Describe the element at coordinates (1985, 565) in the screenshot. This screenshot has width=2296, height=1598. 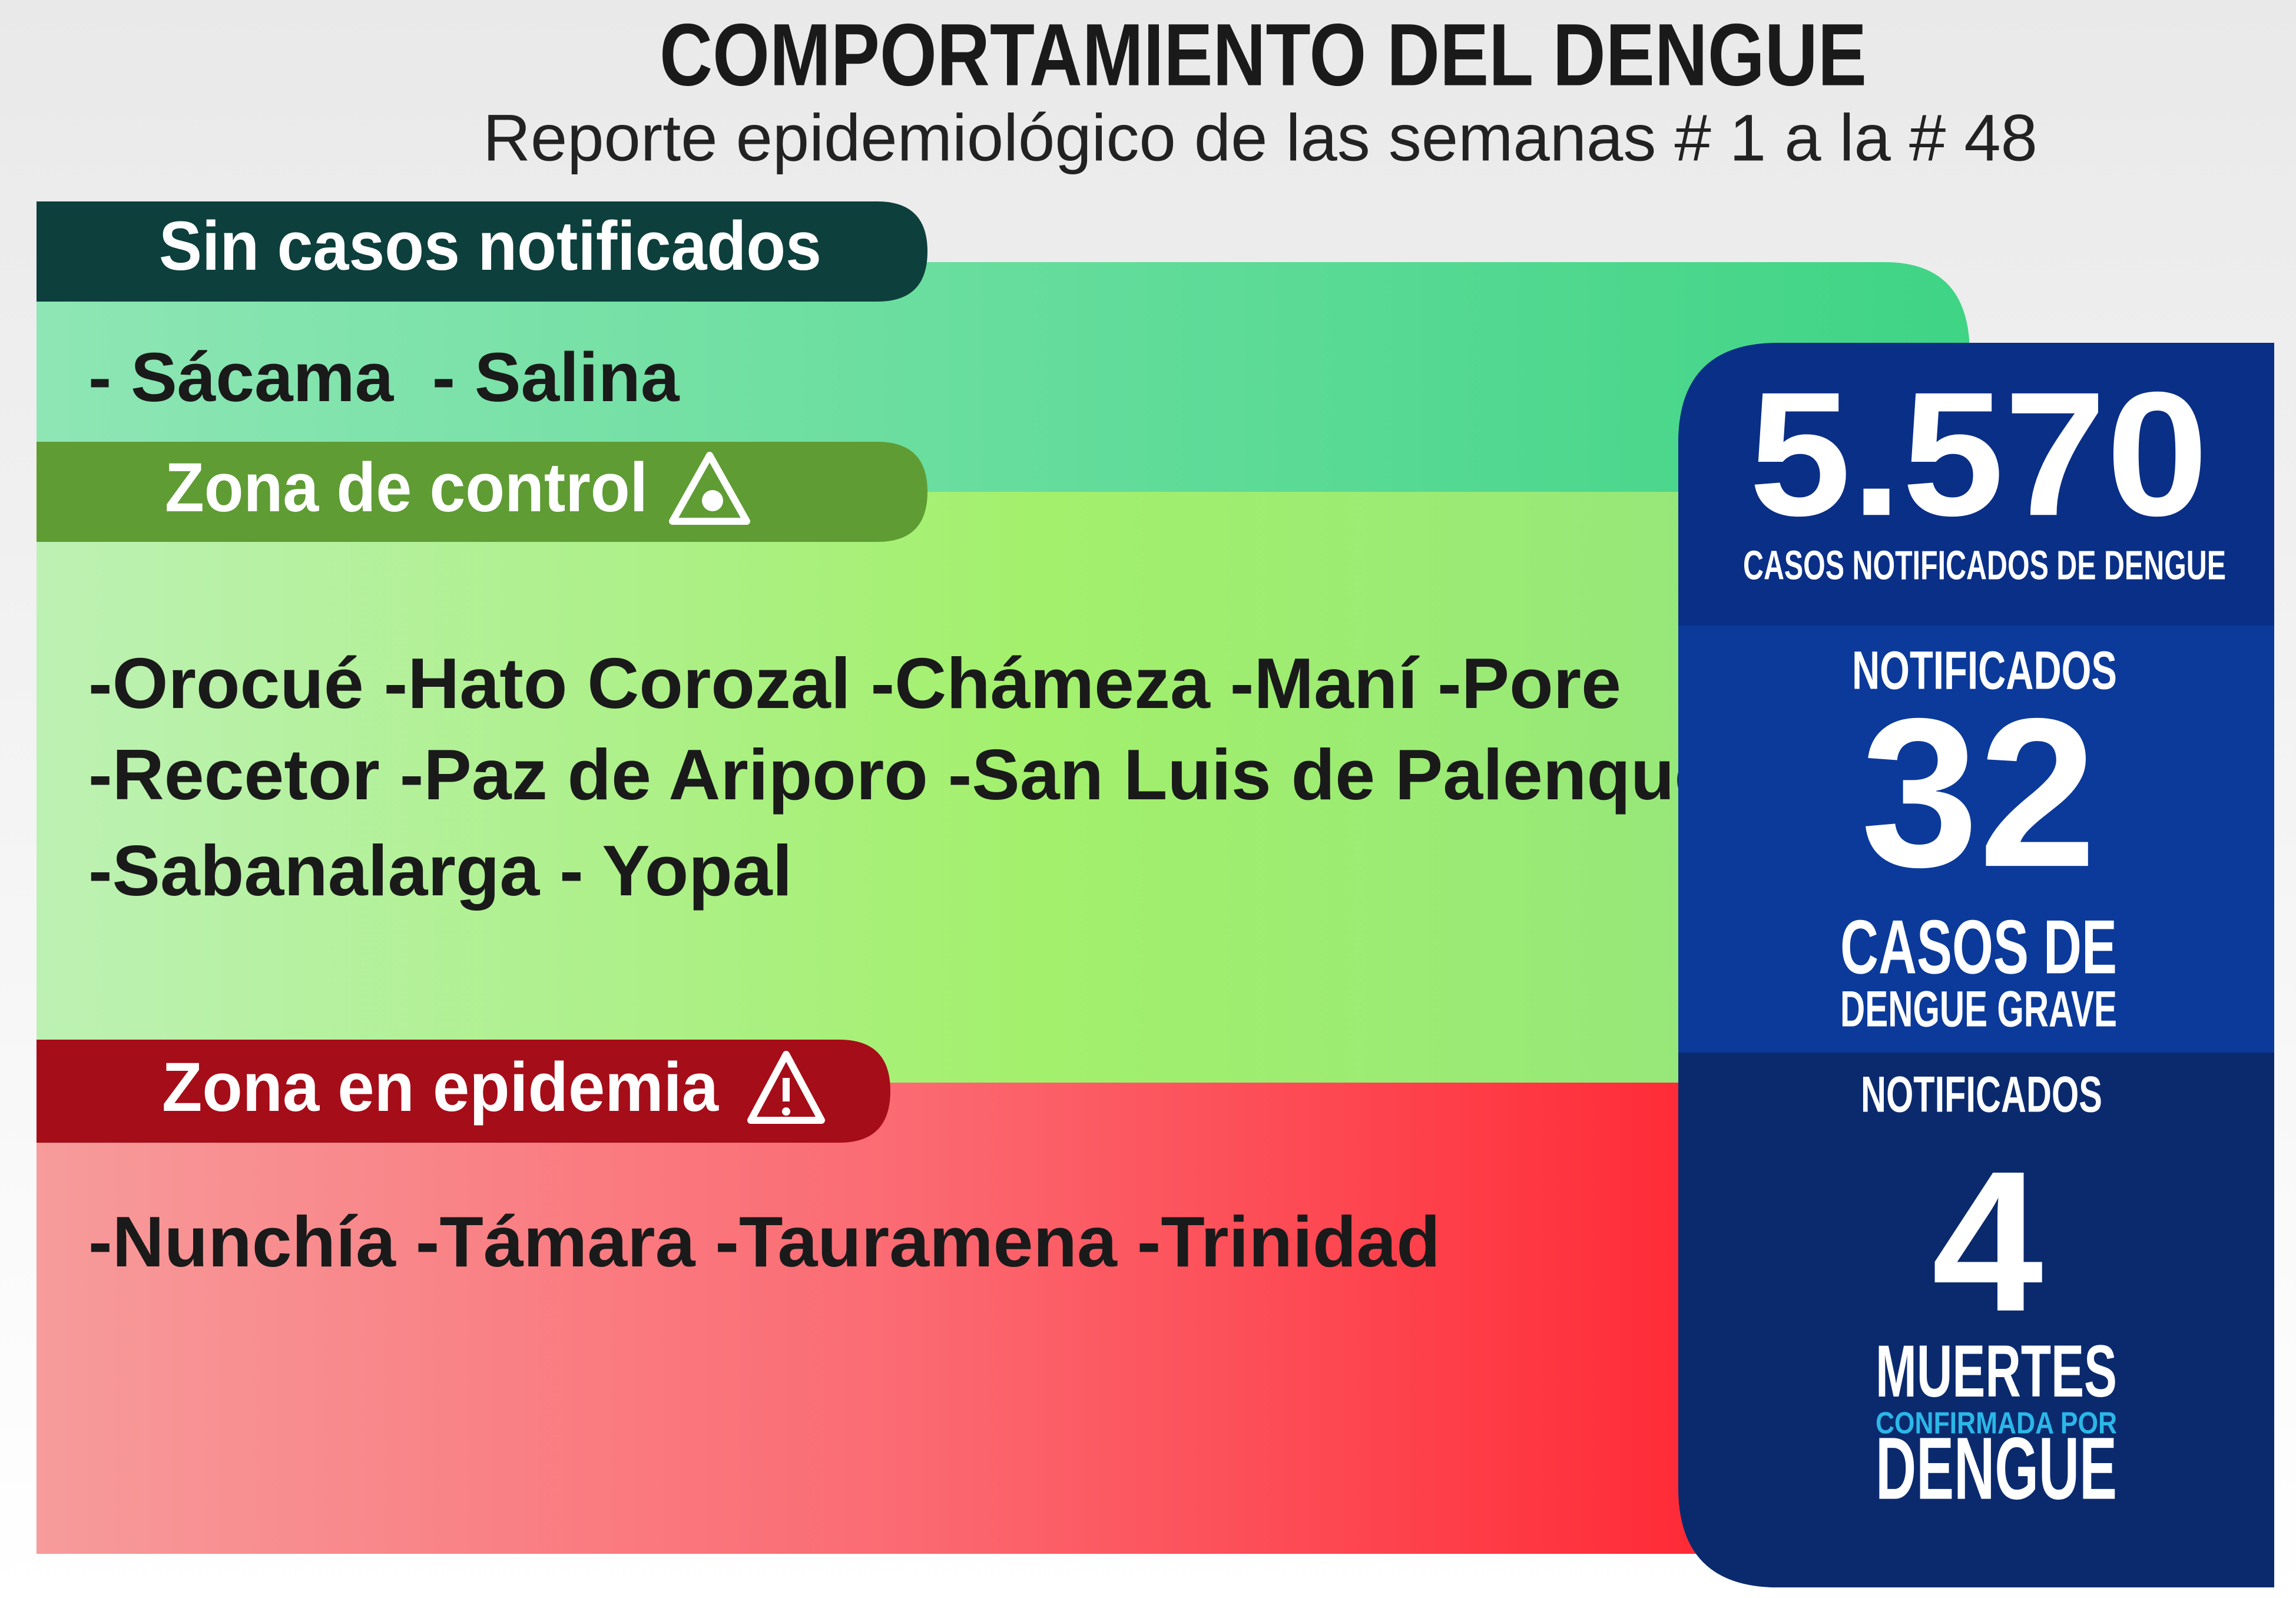
I see `stat-label: CASOS NOTIFICADOS DE DENGUE` at that location.